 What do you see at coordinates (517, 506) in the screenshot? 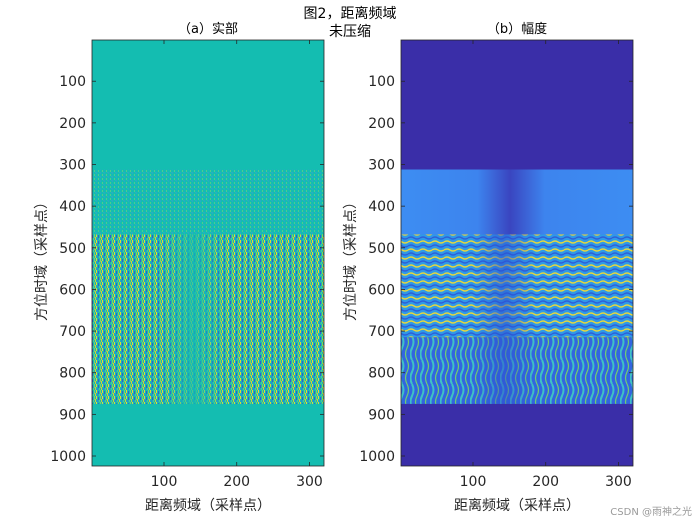
I see `panel-b-xlabel: 距离频域（采样点）` at bounding box center [517, 506].